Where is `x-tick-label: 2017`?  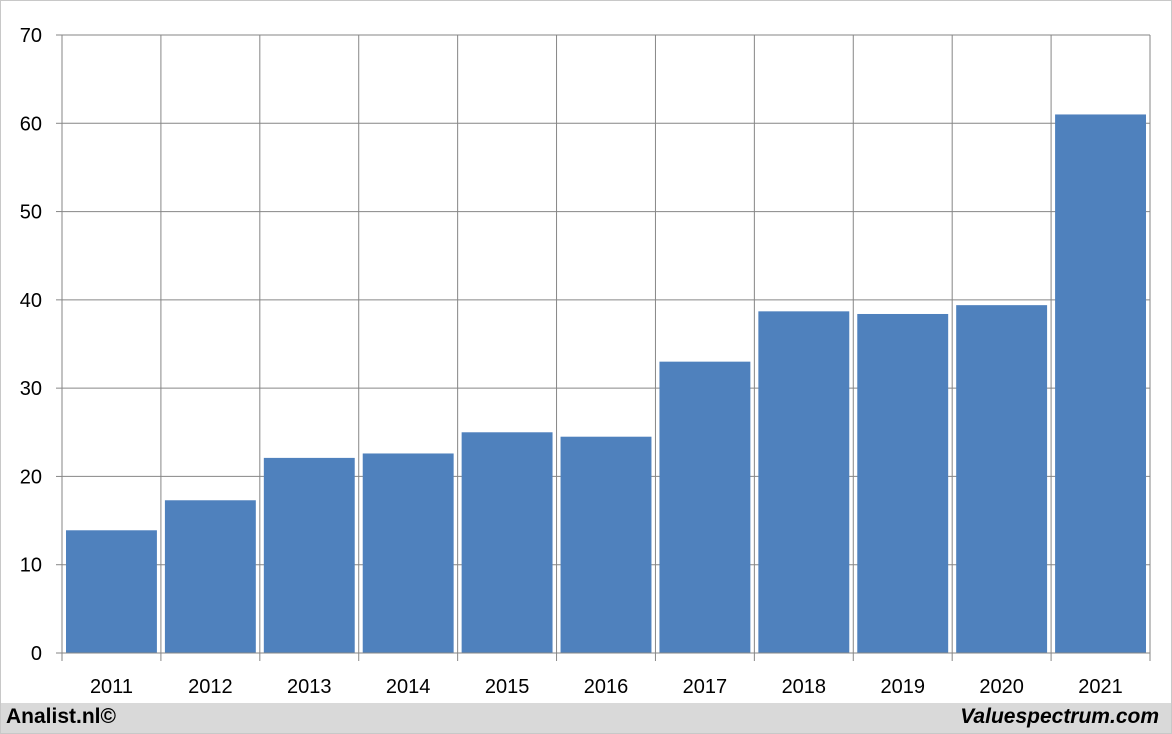 x-tick-label: 2017 is located at coordinates (705, 687).